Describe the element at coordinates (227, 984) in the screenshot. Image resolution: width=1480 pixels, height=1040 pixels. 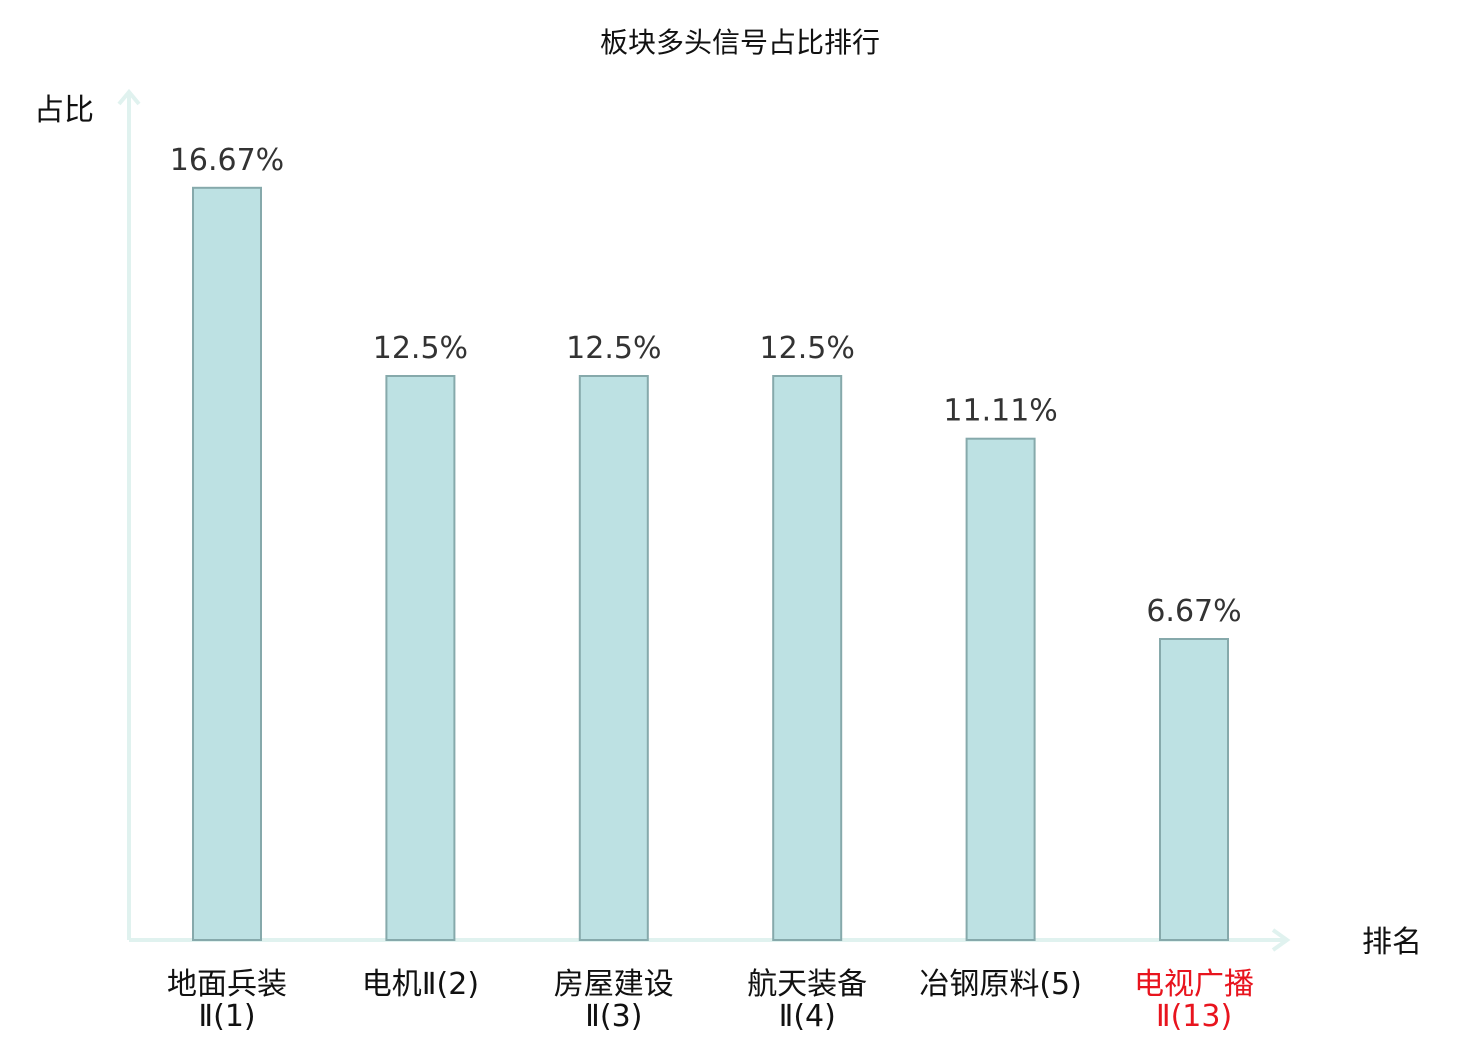
I see `category-label: 地面兵装` at that location.